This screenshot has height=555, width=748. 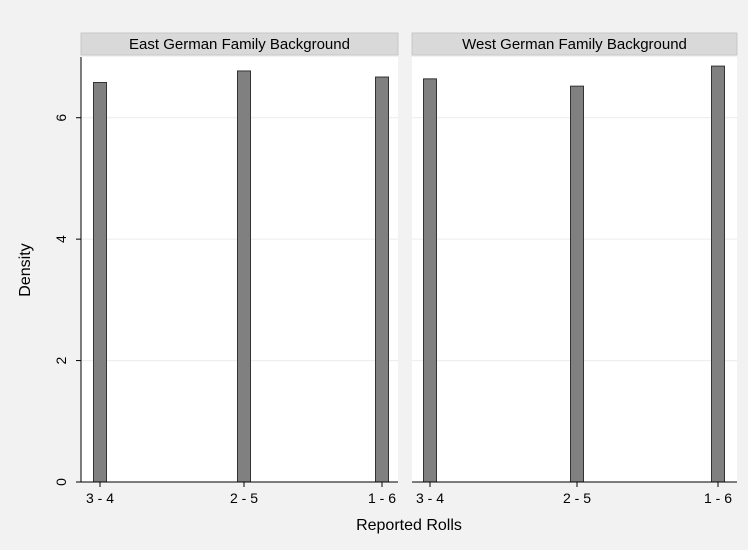 I want to click on y-axis-label: Density, so click(x=25, y=269).